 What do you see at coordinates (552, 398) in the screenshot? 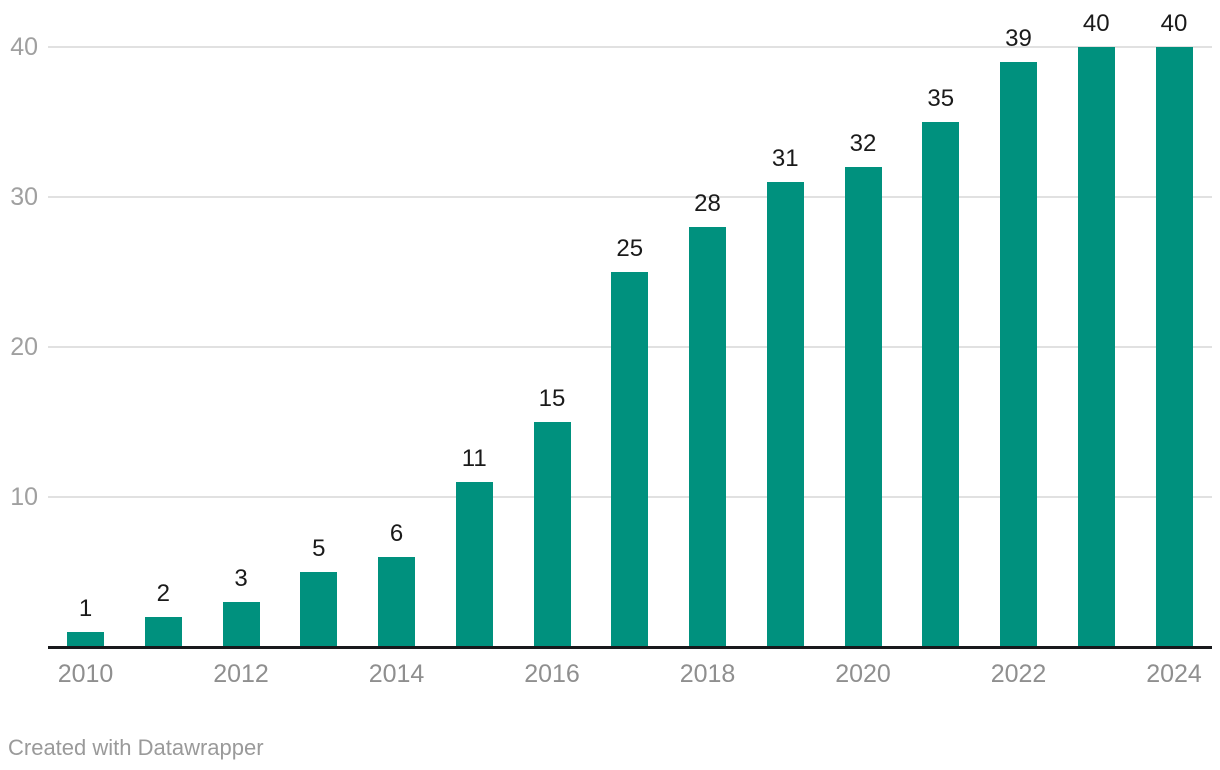
I see `bar-value-label: 15` at bounding box center [552, 398].